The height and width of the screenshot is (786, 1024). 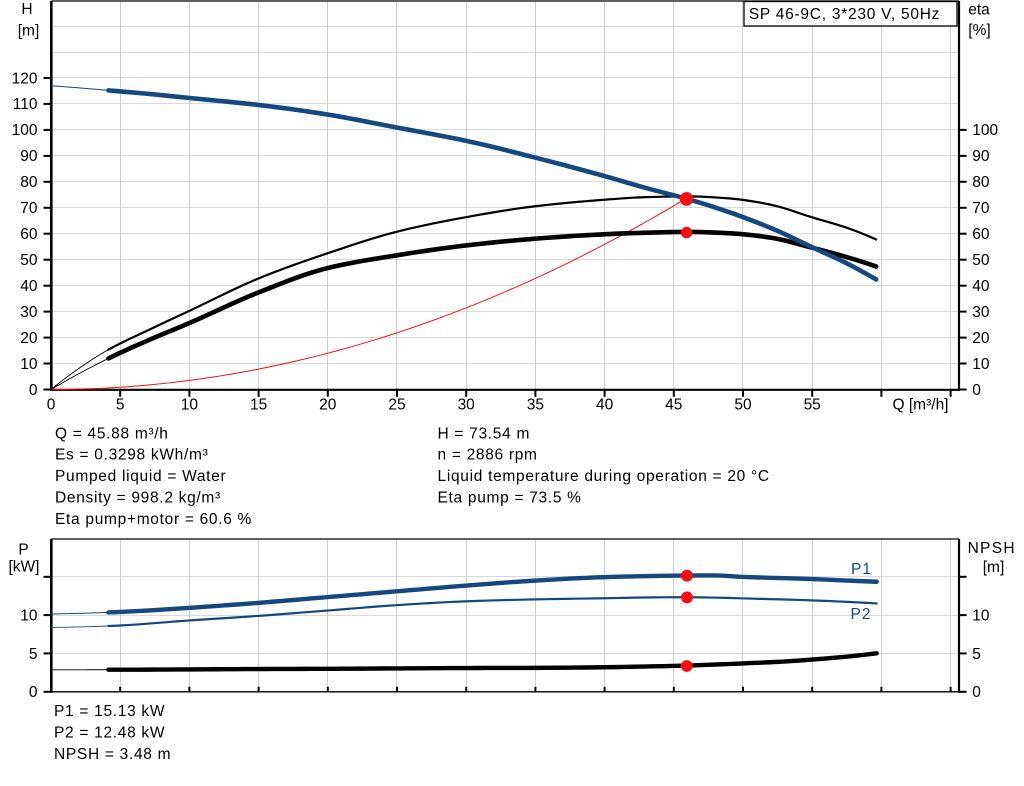 What do you see at coordinates (861, 614) in the screenshot?
I see `svg-text: P2` at bounding box center [861, 614].